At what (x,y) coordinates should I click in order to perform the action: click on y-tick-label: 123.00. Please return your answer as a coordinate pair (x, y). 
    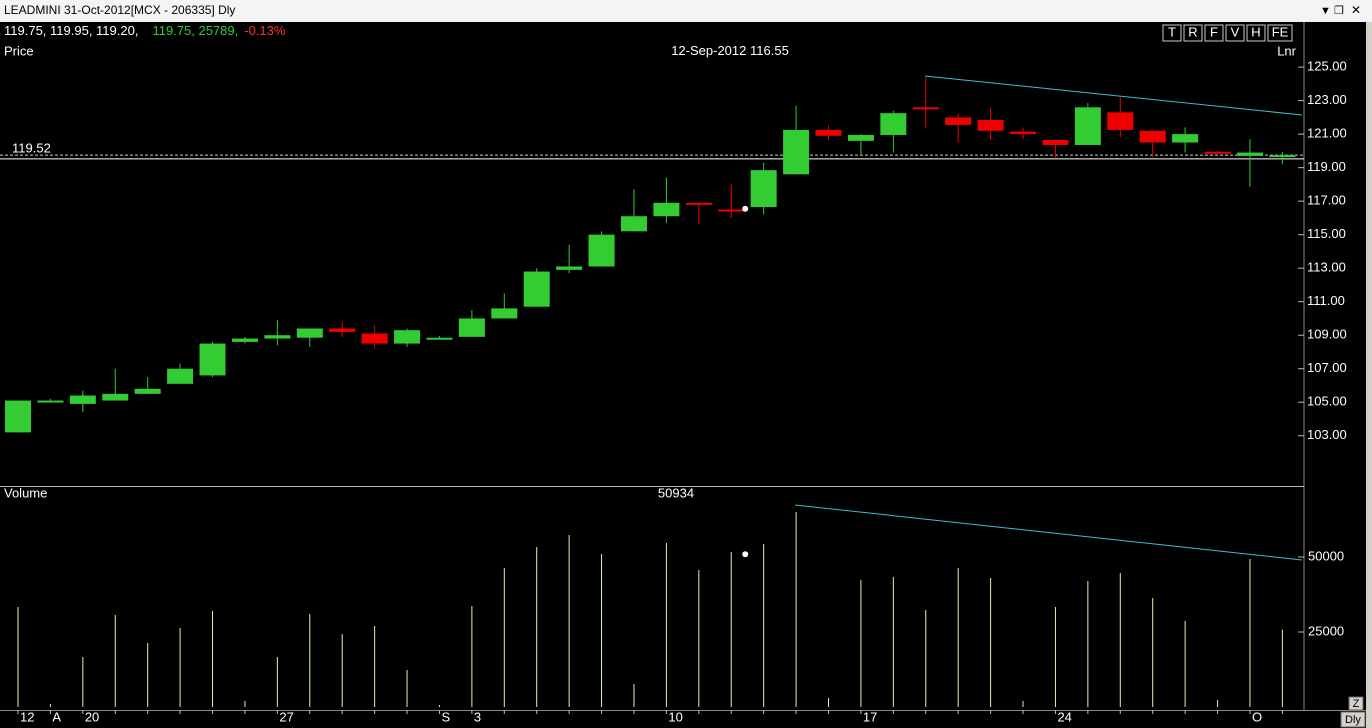
    Looking at the image, I should click on (1327, 99).